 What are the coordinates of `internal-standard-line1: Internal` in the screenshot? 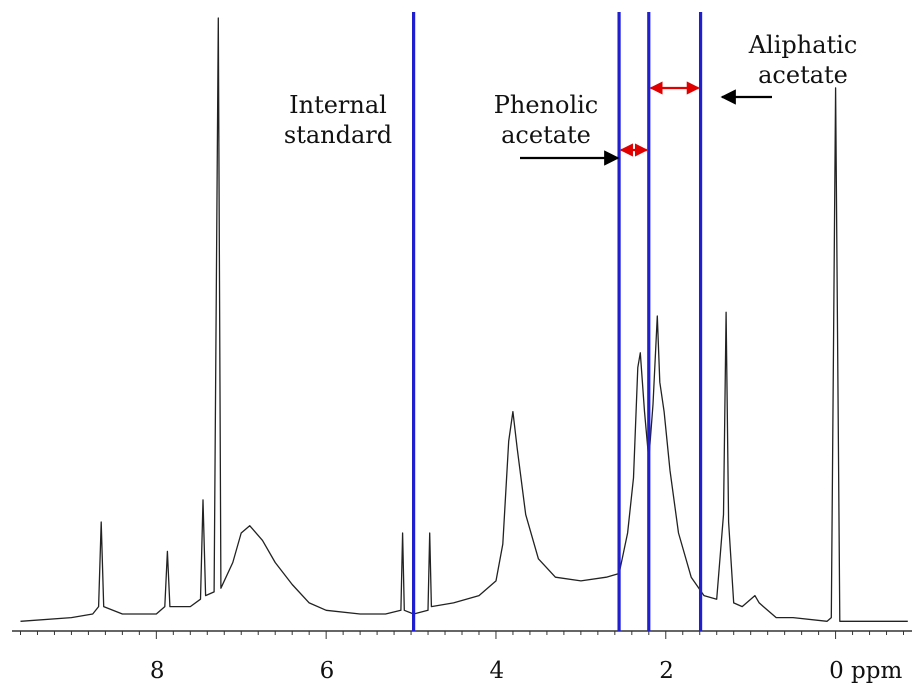 It's located at (338, 105).